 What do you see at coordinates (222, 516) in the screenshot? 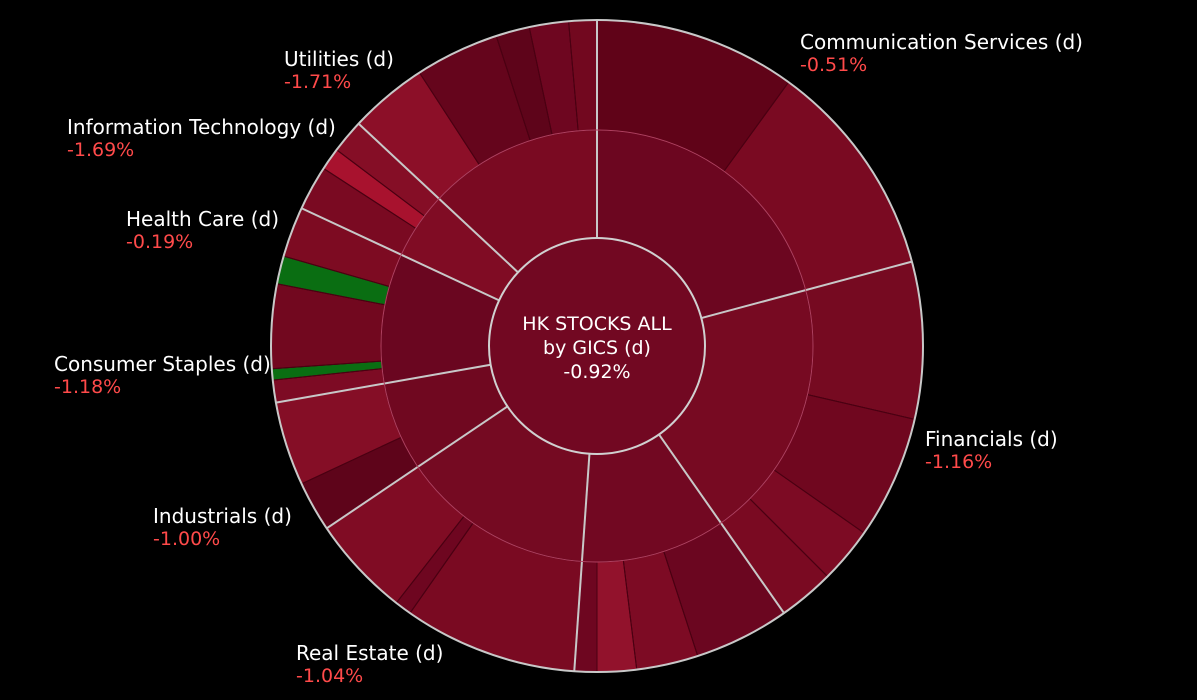
I see `sector-label-industrials: Industrials (d)` at bounding box center [222, 516].